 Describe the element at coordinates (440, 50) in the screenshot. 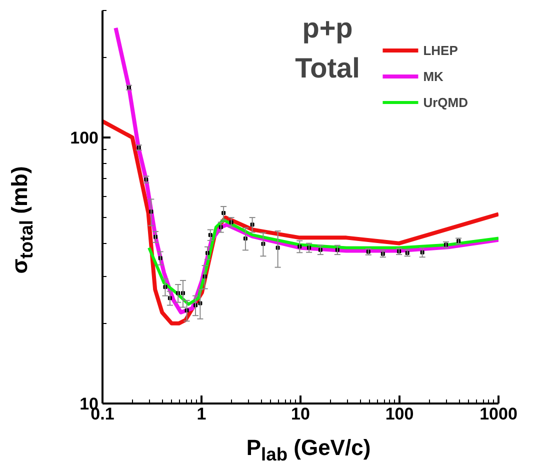

I see `legend-label: LHEP` at that location.